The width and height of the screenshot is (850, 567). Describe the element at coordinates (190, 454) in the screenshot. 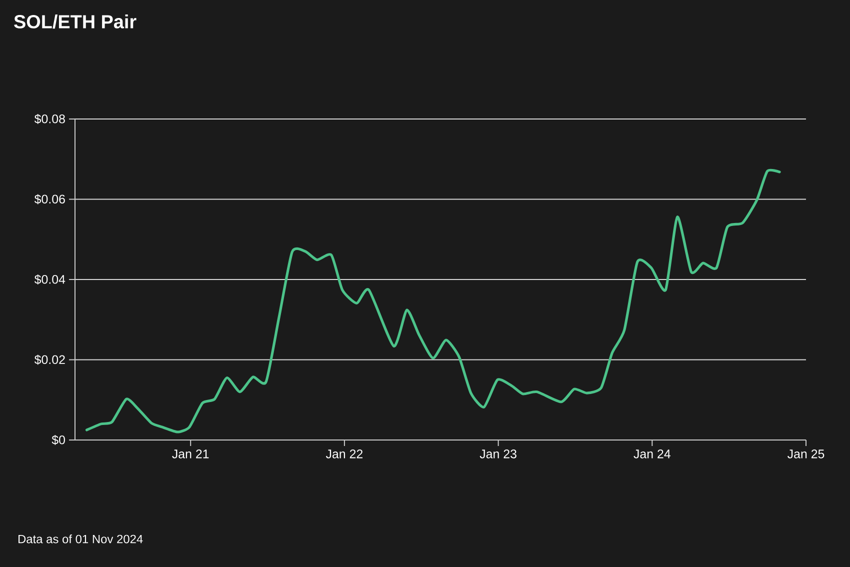

I see `x-tick-label: Jan 21` at that location.